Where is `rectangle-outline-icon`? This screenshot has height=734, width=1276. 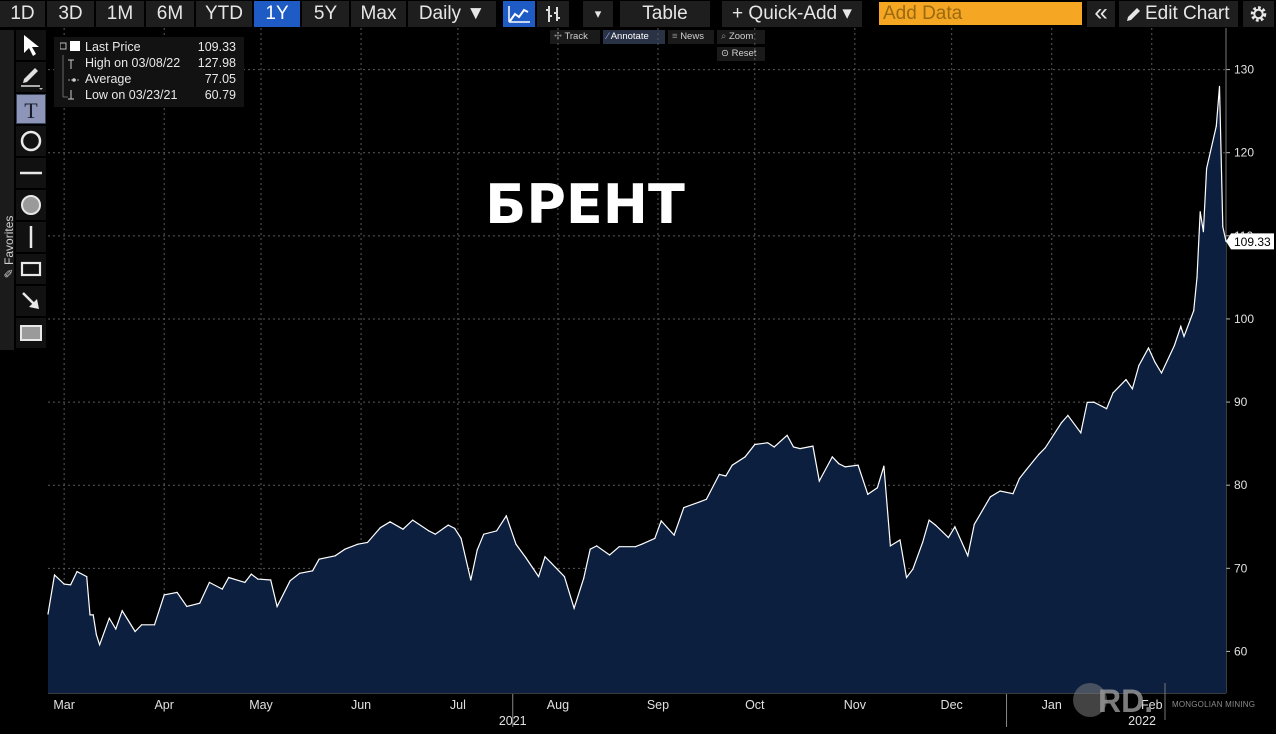 rectangle-outline-icon is located at coordinates (31, 269).